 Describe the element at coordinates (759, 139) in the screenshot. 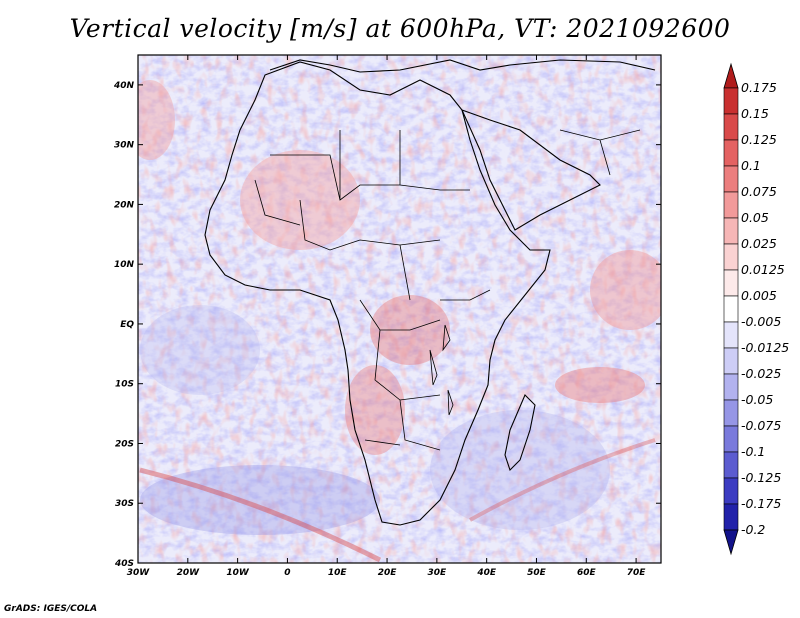

I see `colorbar-level-label: 0.125` at that location.